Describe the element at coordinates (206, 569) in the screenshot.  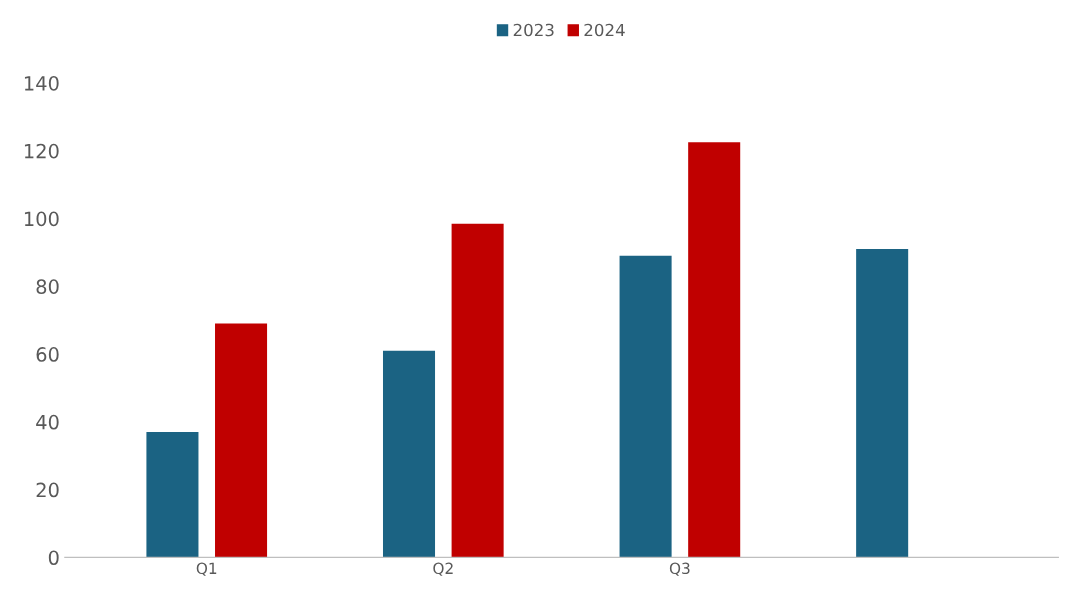
I see `x-tick-label: Q1` at that location.